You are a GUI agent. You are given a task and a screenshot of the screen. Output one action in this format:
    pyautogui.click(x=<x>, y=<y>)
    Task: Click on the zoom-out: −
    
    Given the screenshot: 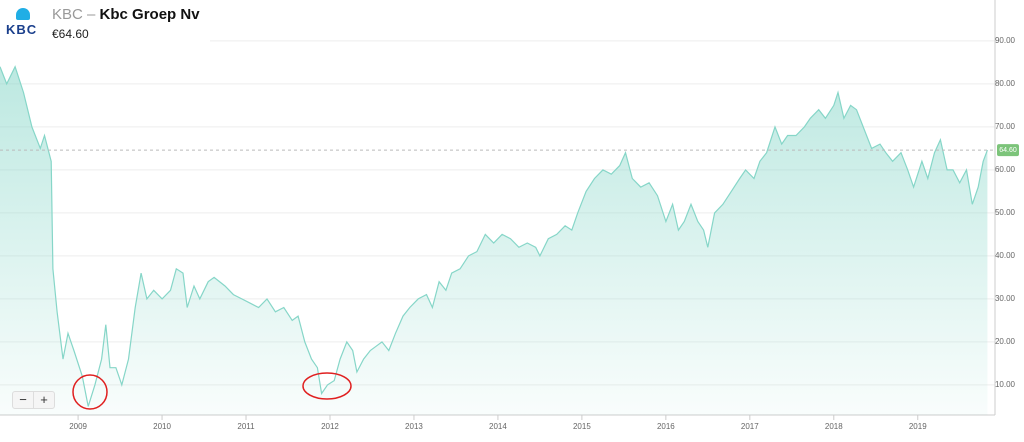 What is the action you would take?
    pyautogui.click(x=23, y=399)
    